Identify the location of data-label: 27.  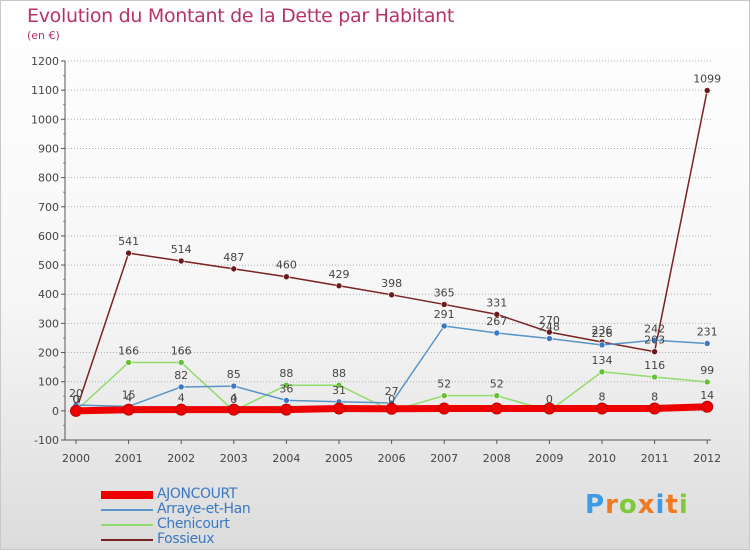
(392, 391).